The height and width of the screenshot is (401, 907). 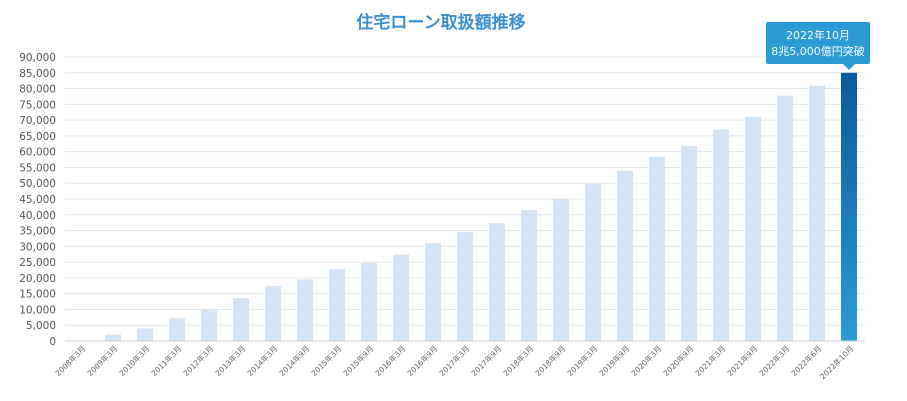 What do you see at coordinates (518, 360) in the screenshot?
I see `x-tick-label: 2018年3月` at bounding box center [518, 360].